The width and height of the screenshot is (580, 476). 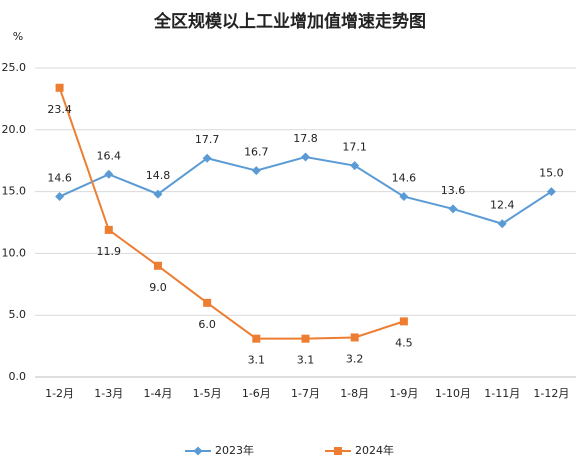 What do you see at coordinates (14, 252) in the screenshot?
I see `y-tick-label: 10.0` at bounding box center [14, 252].